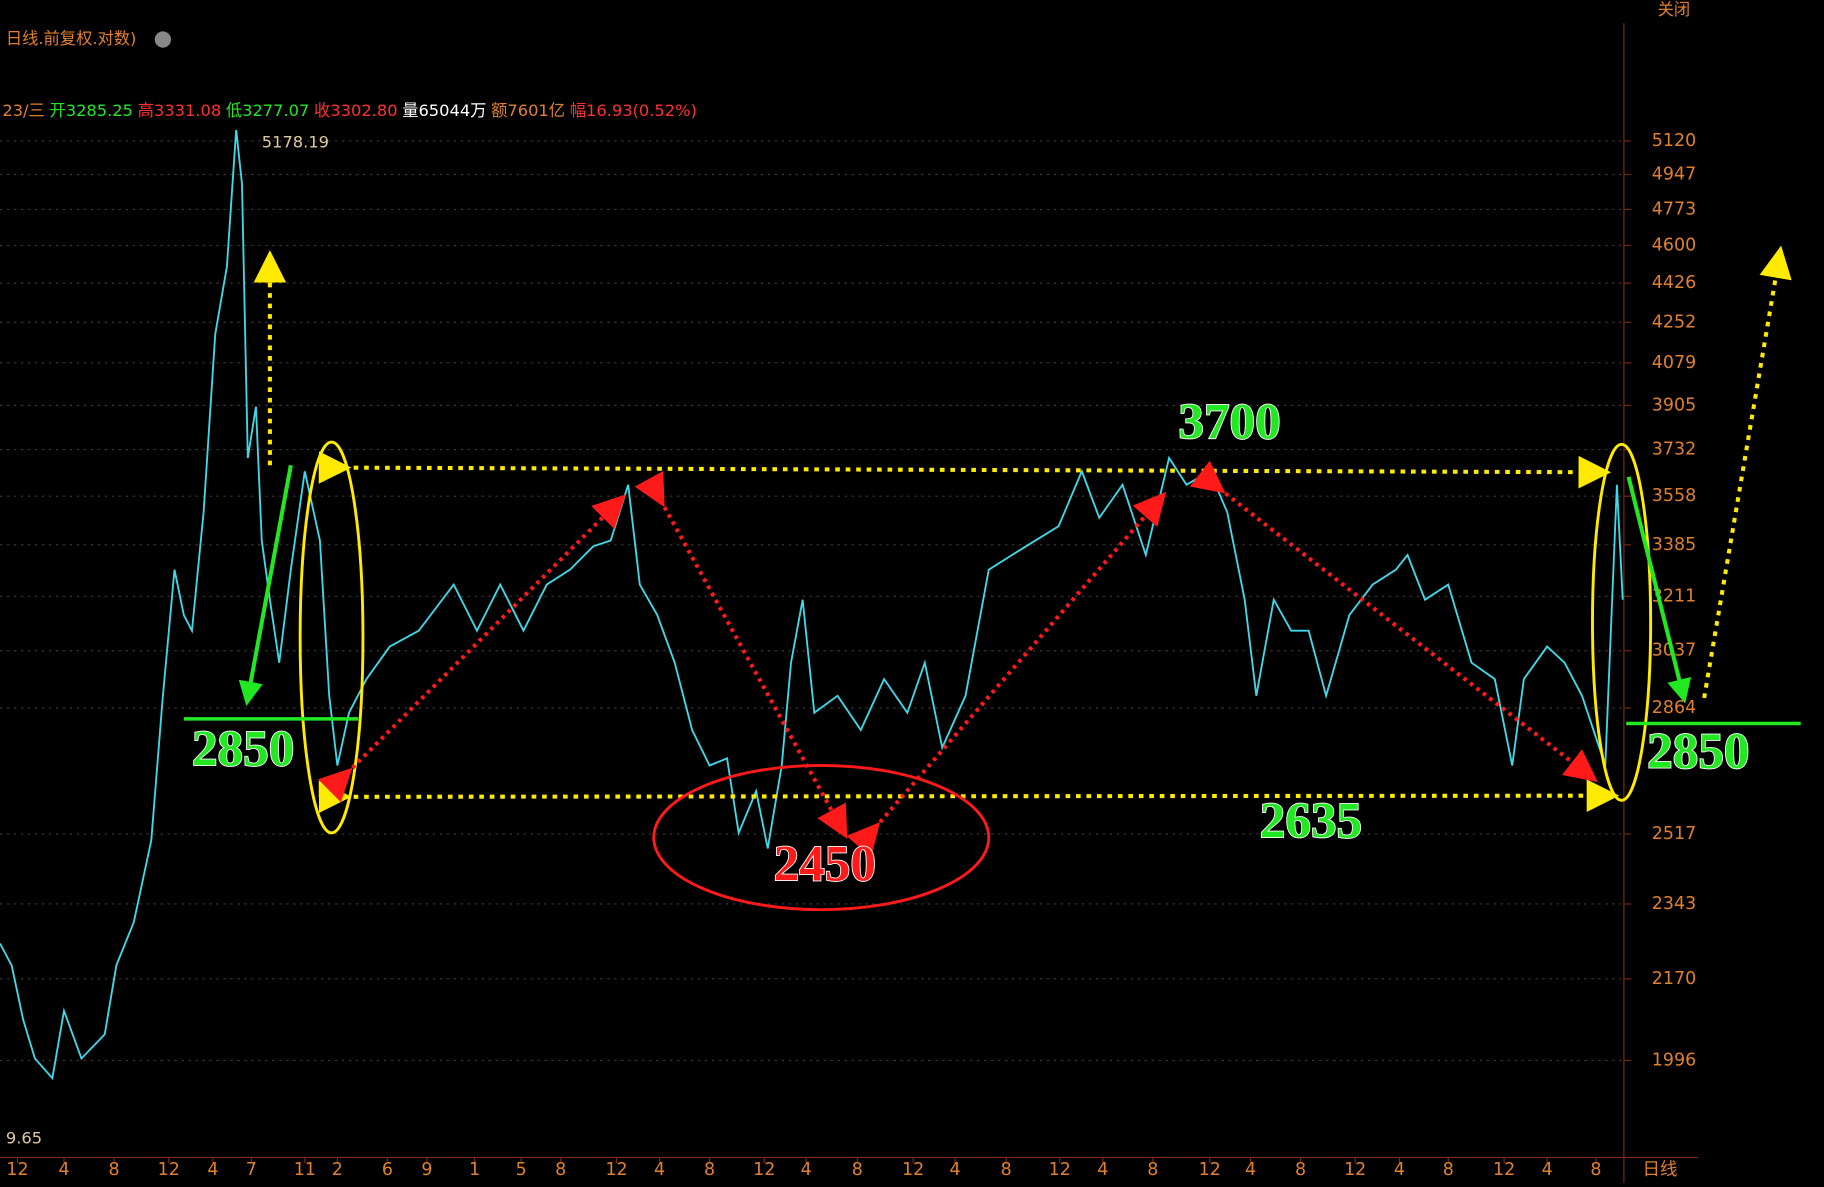  What do you see at coordinates (337, 1170) in the screenshot?
I see `x-tick-label: 2` at bounding box center [337, 1170].